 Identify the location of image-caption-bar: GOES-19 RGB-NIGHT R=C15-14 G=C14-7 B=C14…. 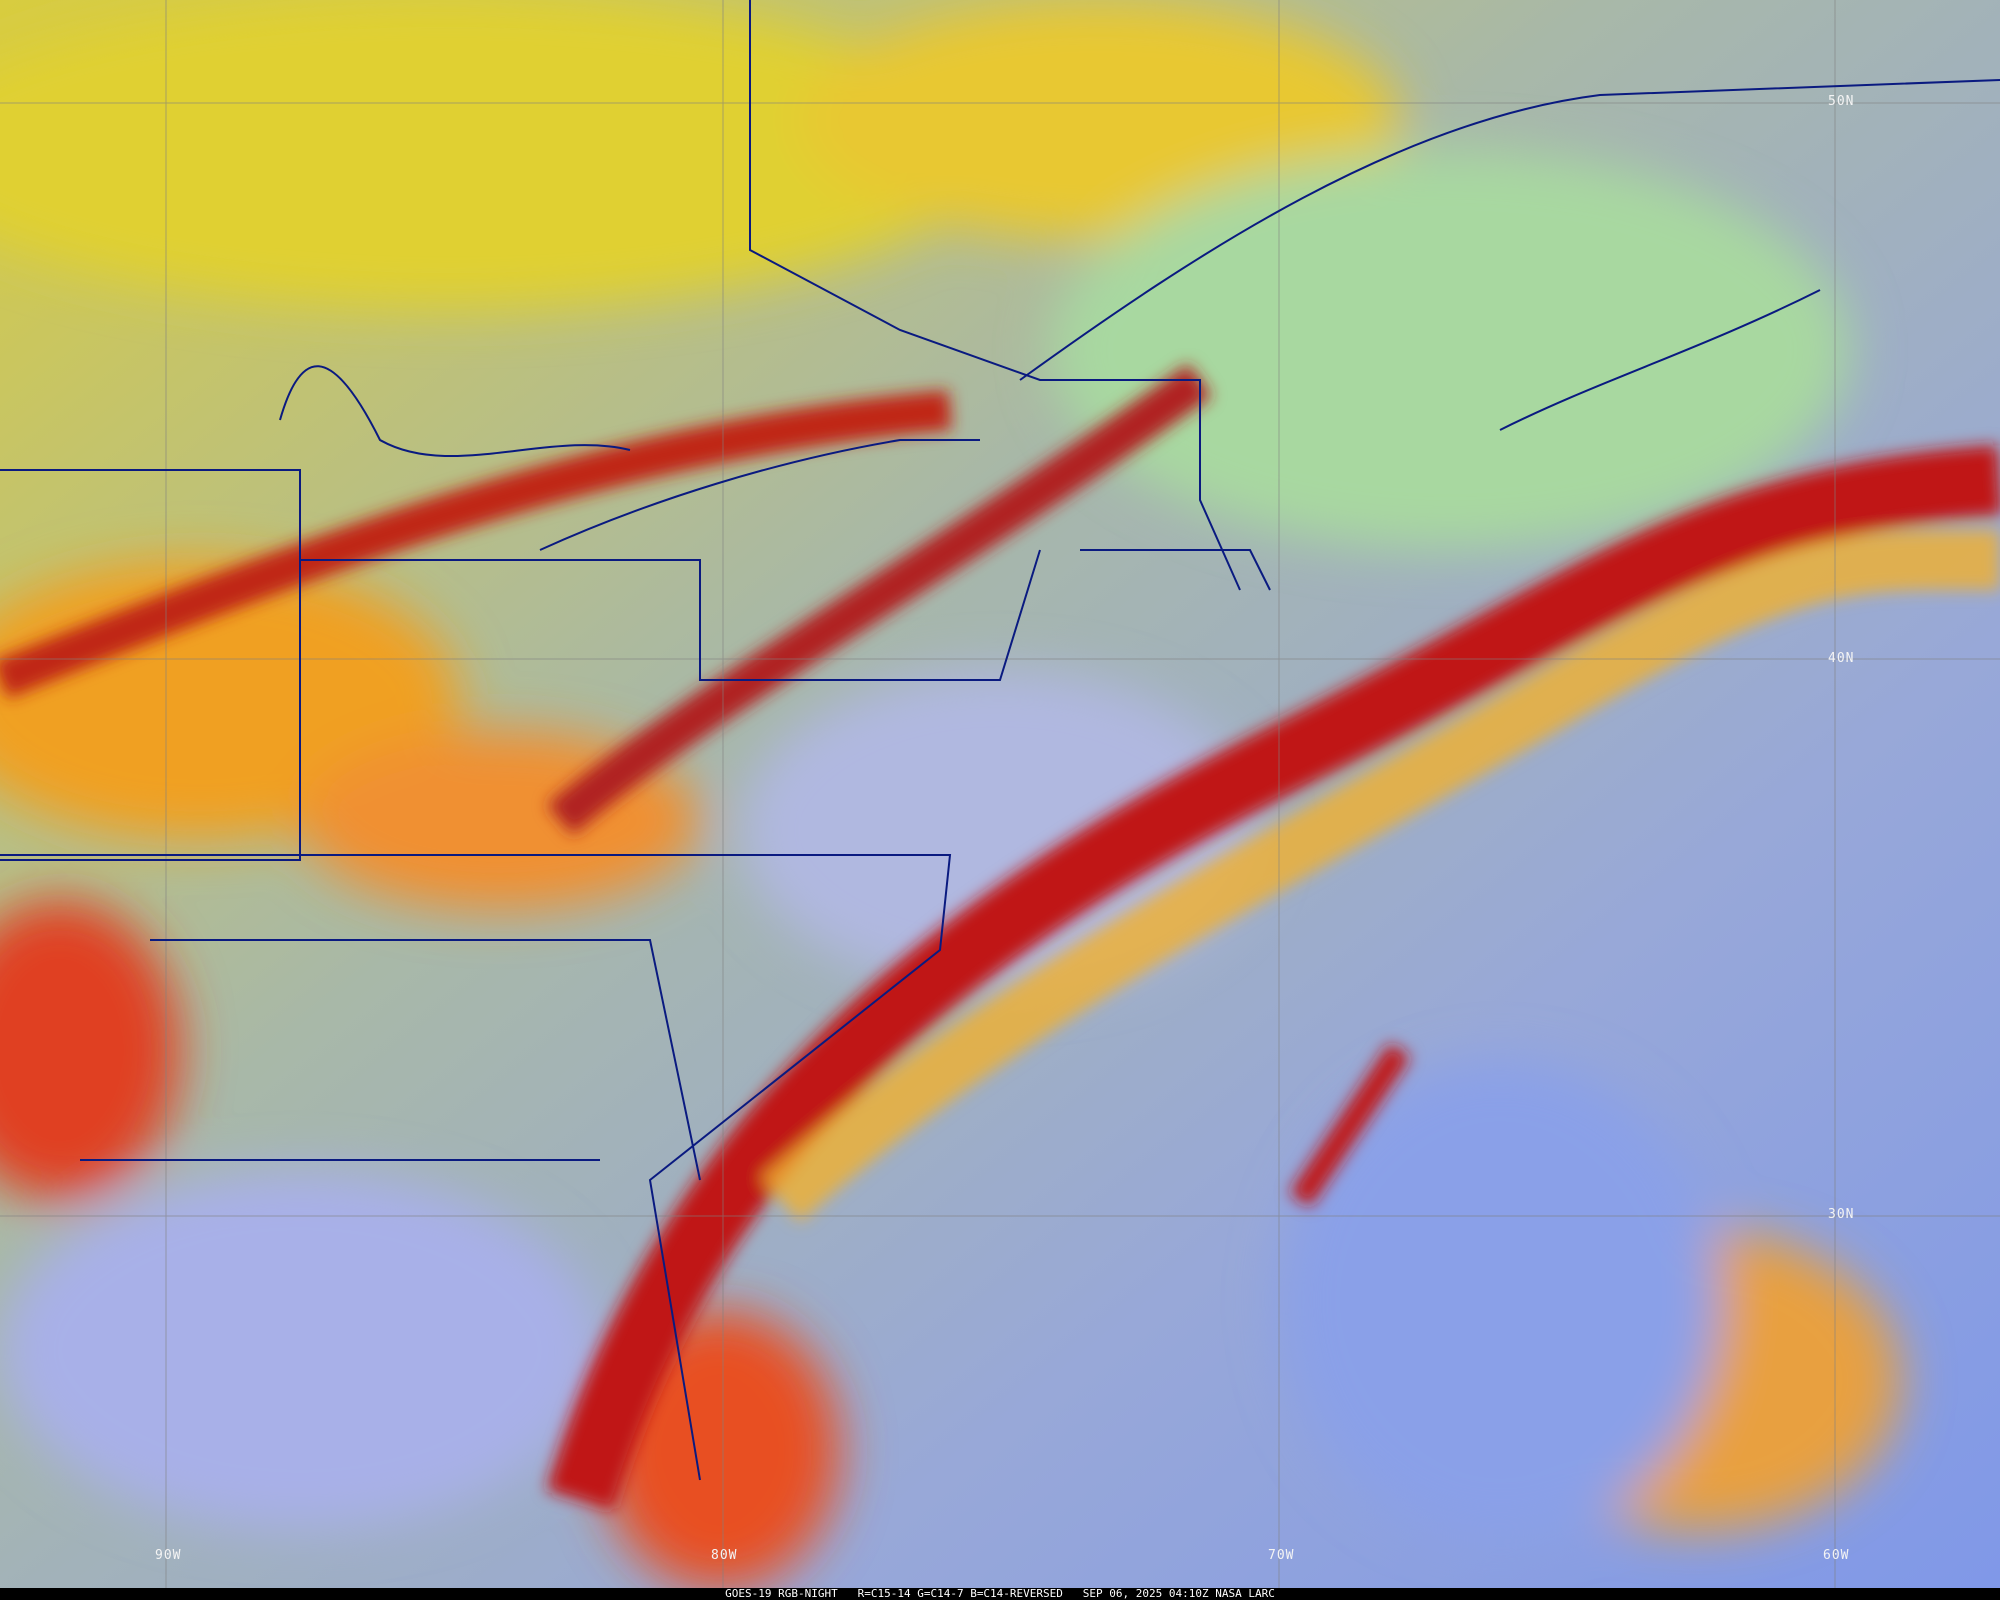
(1000, 1594).